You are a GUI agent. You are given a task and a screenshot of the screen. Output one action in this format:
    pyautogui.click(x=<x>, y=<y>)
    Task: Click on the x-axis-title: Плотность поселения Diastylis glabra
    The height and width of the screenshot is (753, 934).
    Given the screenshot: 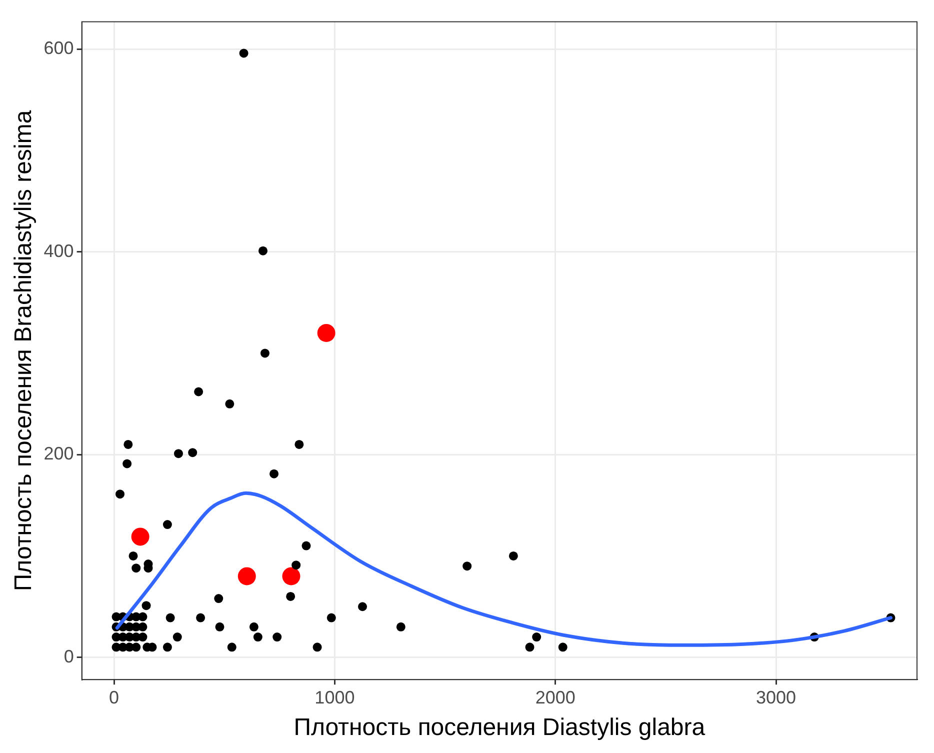 What is the action you would take?
    pyautogui.click(x=500, y=728)
    